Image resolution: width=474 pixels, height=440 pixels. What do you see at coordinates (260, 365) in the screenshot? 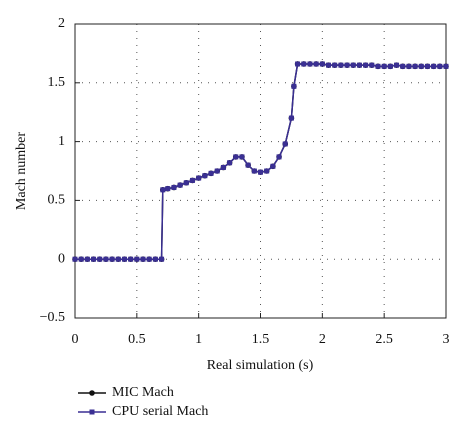
I see `x-axis-label: Real simulation (s)` at bounding box center [260, 365].